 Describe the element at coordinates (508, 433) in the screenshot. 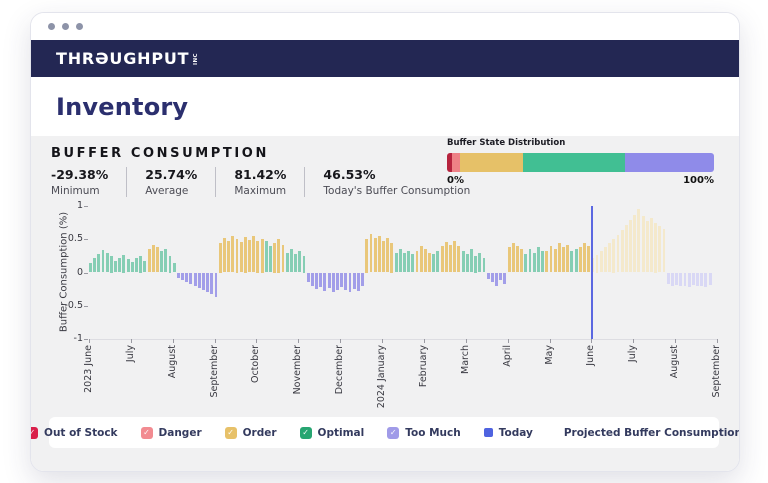

I see `legend-item-today: Today` at that location.